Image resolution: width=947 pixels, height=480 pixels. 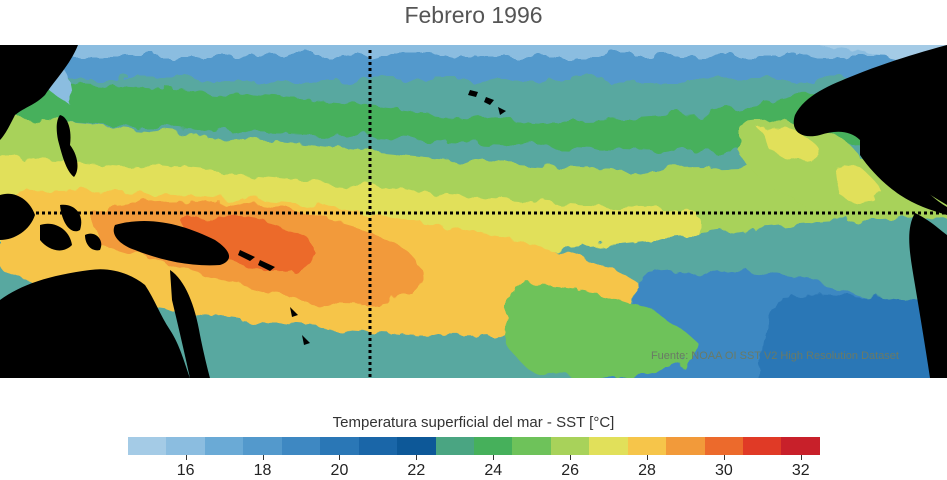 I want to click on land-philippines, so click(x=67, y=146).